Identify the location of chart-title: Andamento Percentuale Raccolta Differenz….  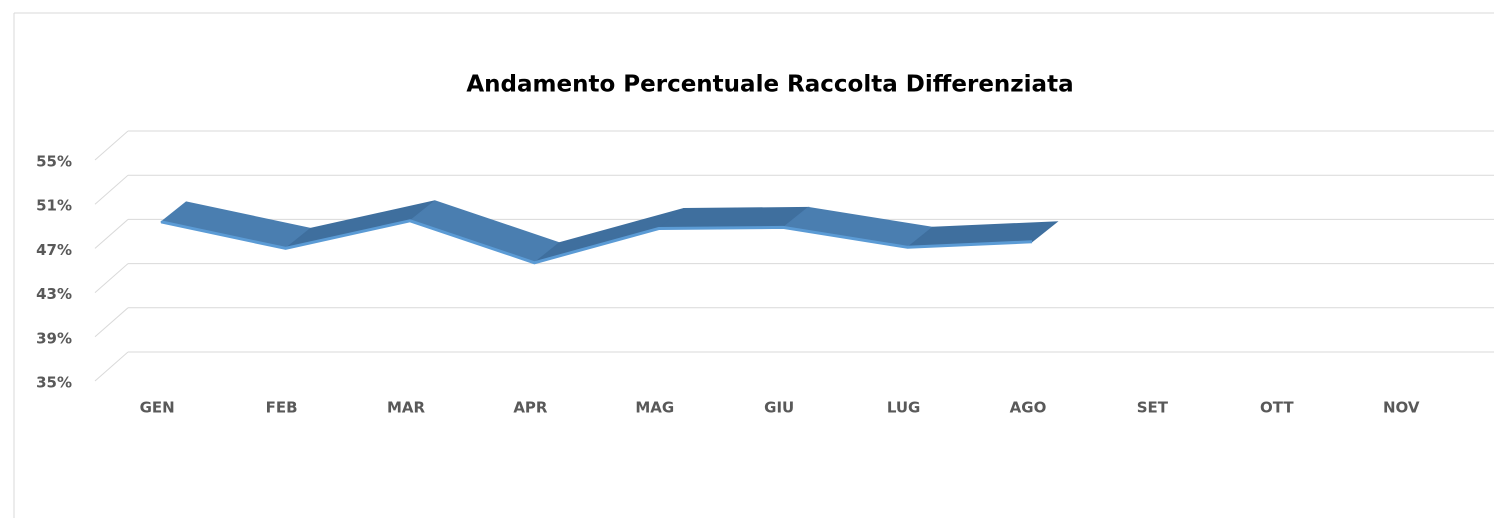
(769, 85).